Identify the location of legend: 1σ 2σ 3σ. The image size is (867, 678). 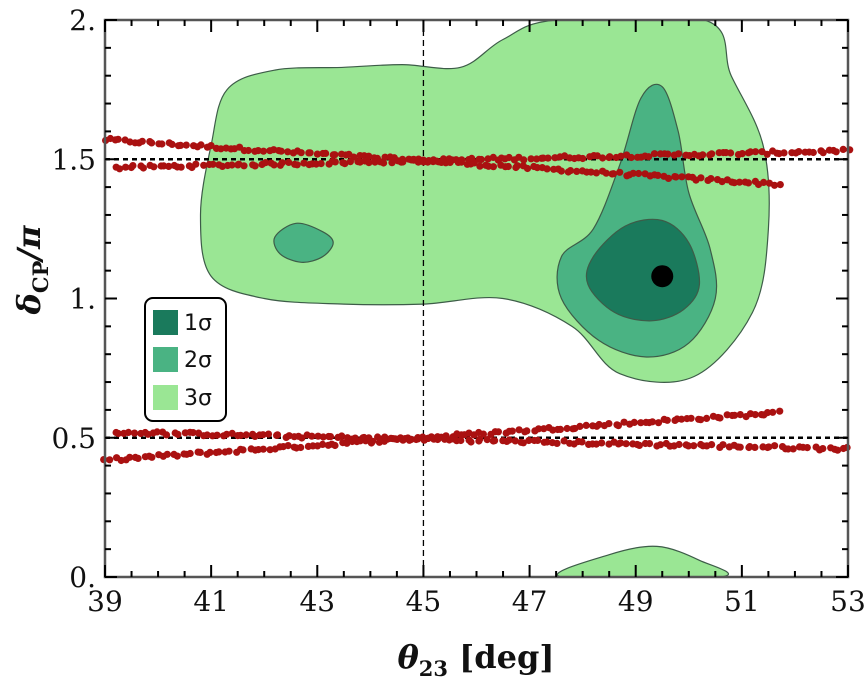
(185, 359).